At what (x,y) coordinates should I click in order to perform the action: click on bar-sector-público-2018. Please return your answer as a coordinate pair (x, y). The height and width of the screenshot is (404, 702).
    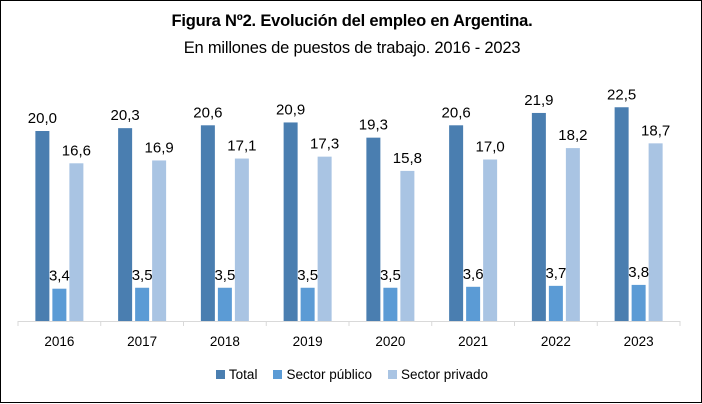
    Looking at the image, I should click on (224, 304).